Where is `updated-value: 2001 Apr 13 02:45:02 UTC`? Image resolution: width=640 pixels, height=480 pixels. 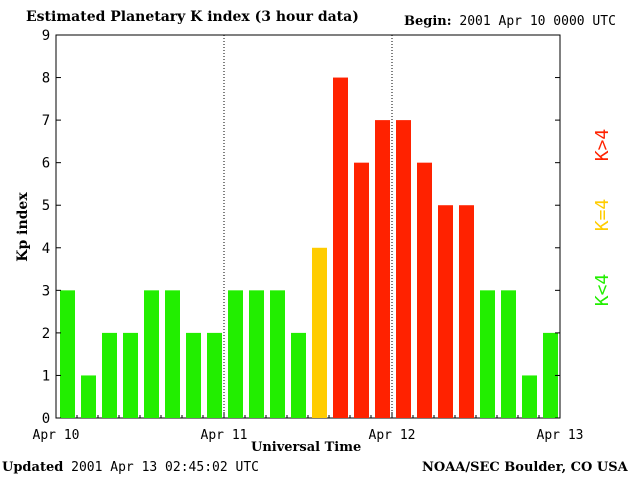 updated-value: 2001 Apr 13 02:45:02 UTC is located at coordinates (165, 467).